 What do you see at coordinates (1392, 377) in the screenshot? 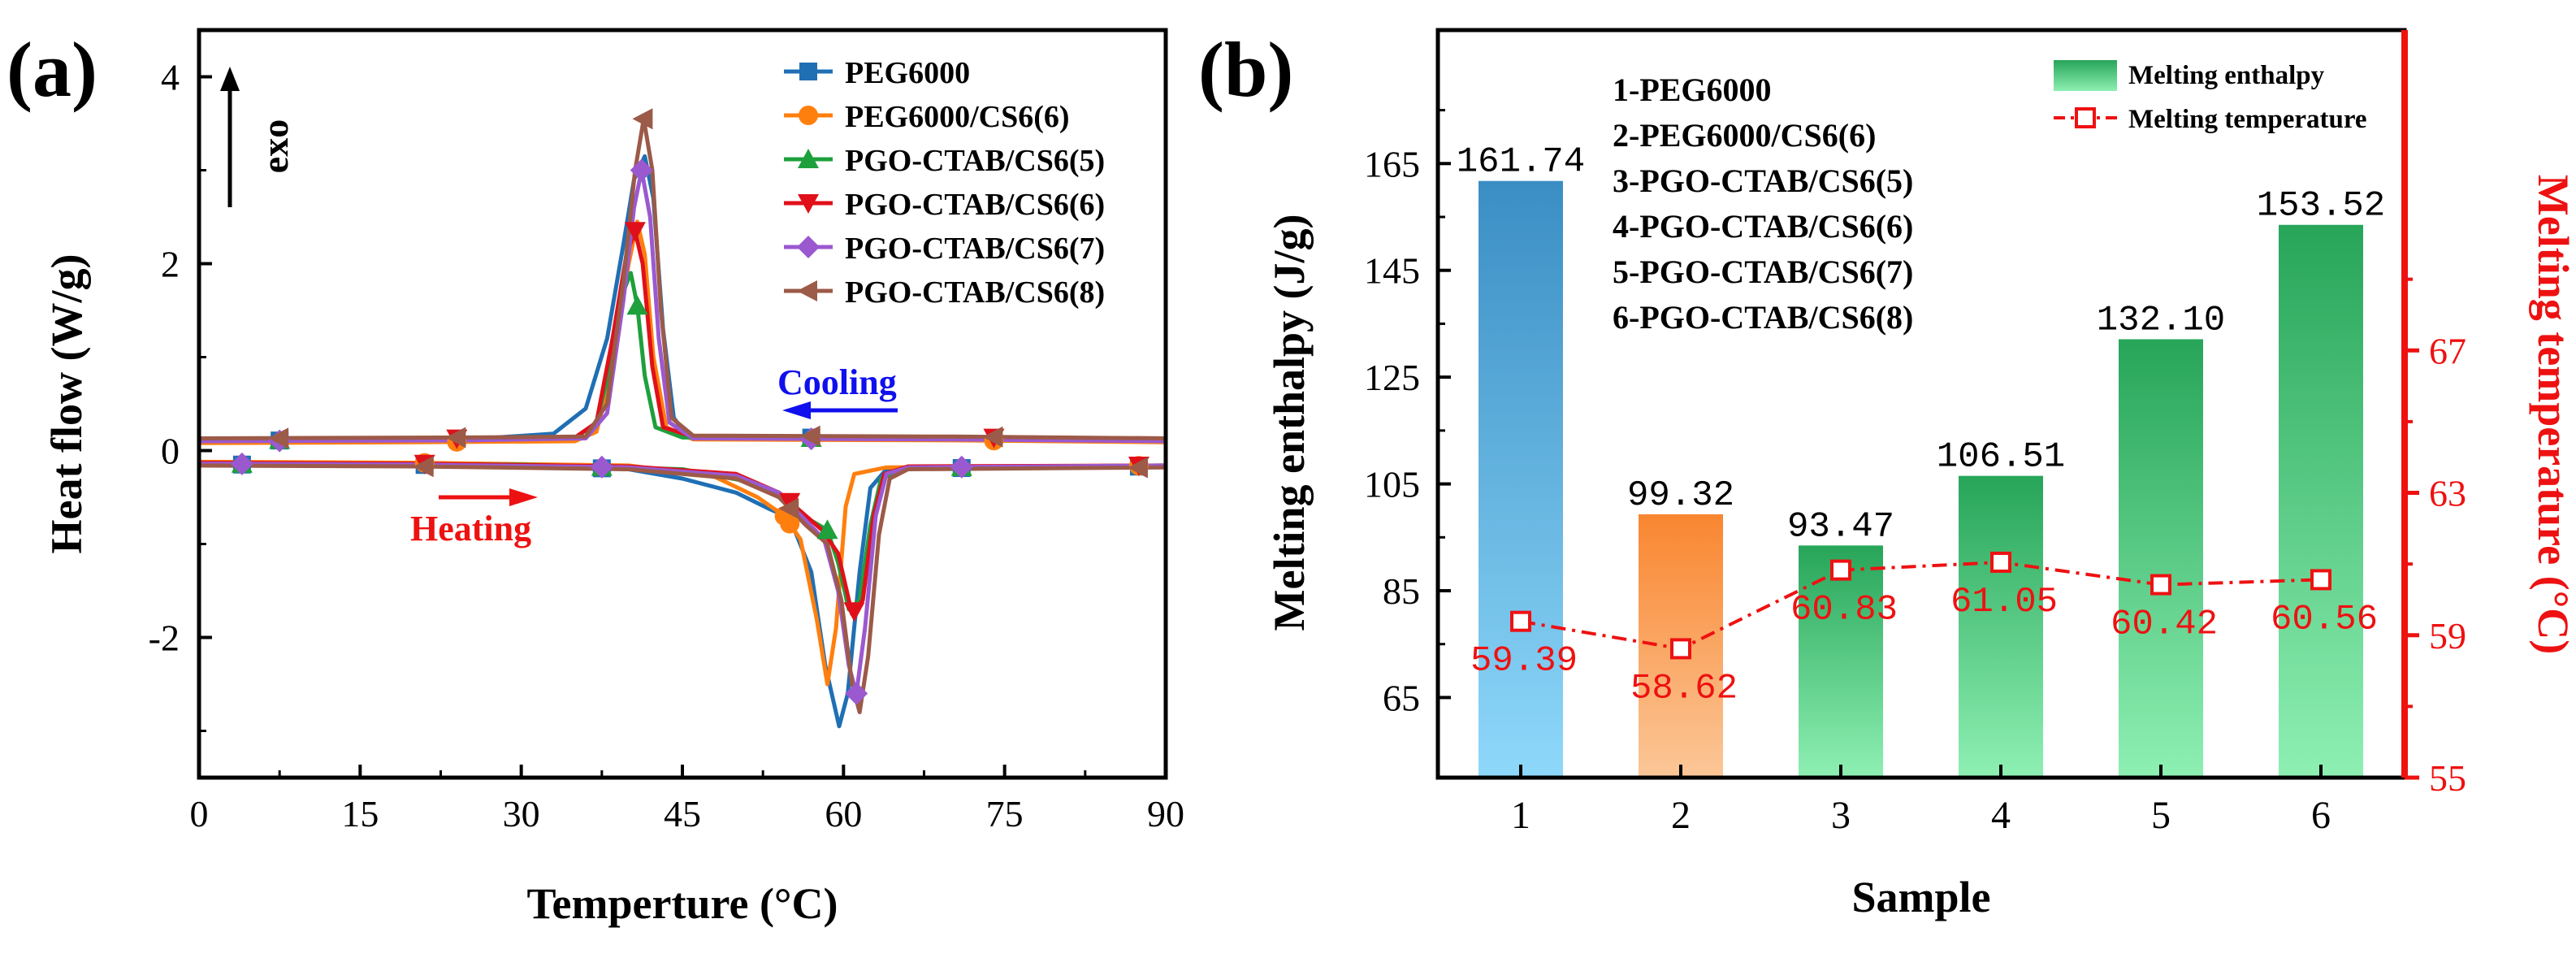
I see `y-tick-label-b-3: 125` at bounding box center [1392, 377].